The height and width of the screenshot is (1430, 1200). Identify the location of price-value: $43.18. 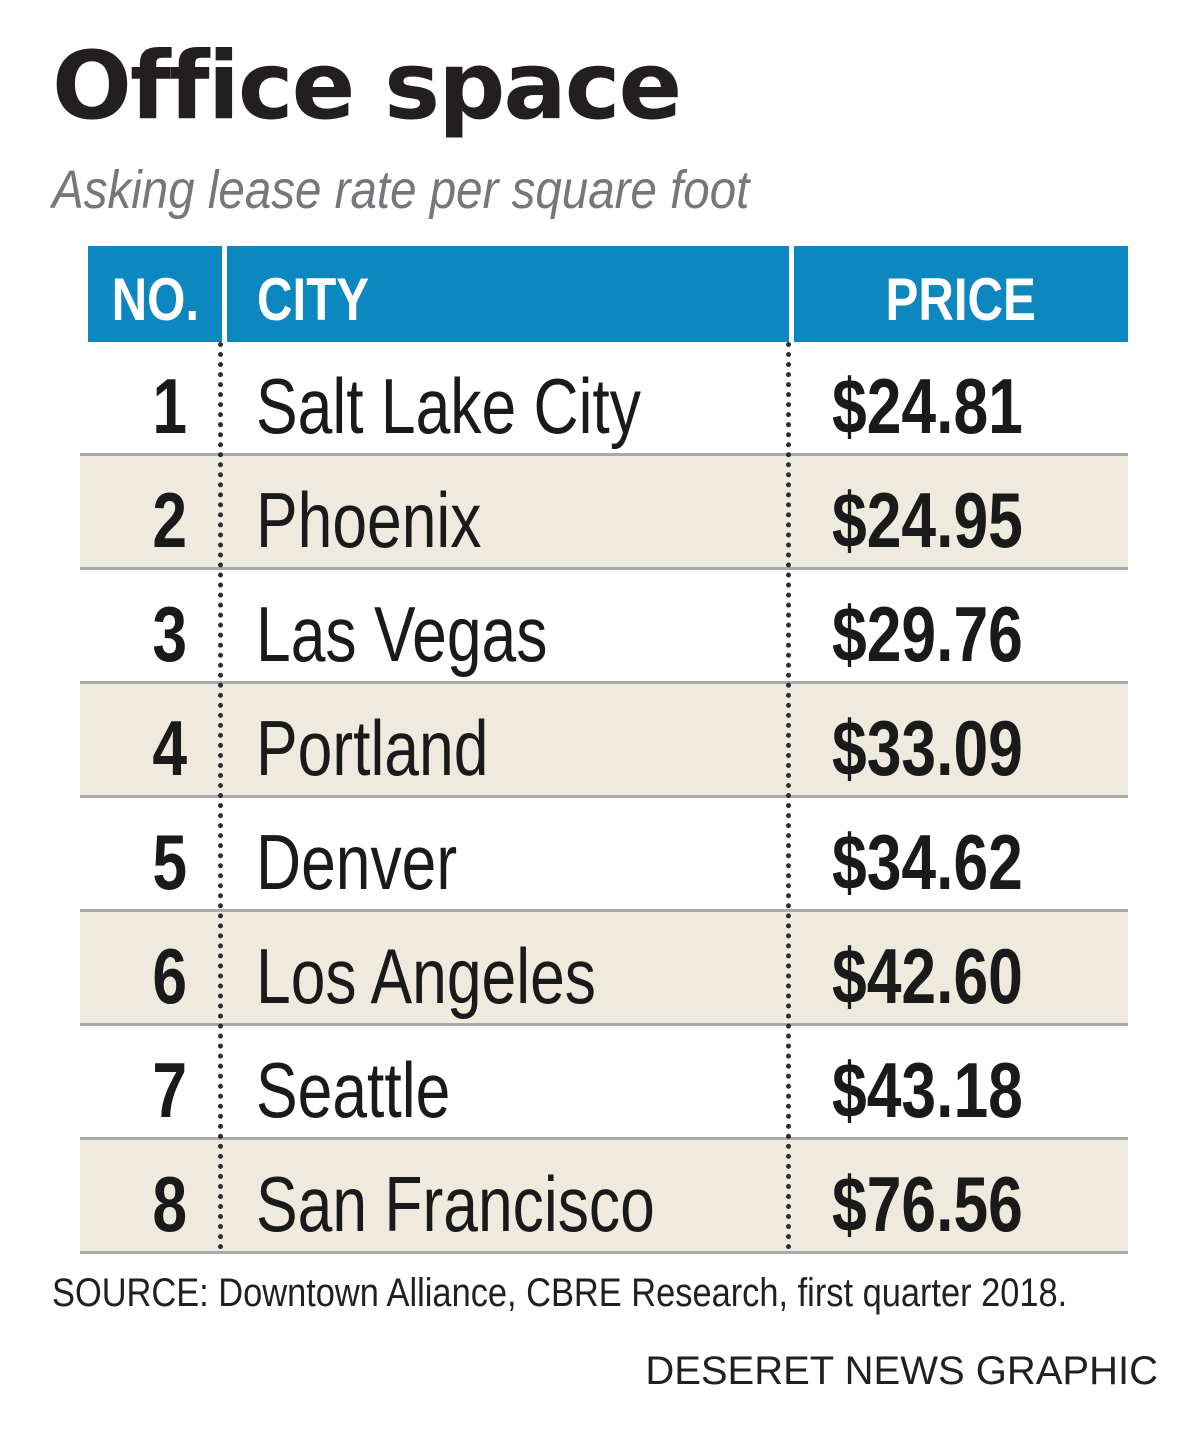
(927, 1090).